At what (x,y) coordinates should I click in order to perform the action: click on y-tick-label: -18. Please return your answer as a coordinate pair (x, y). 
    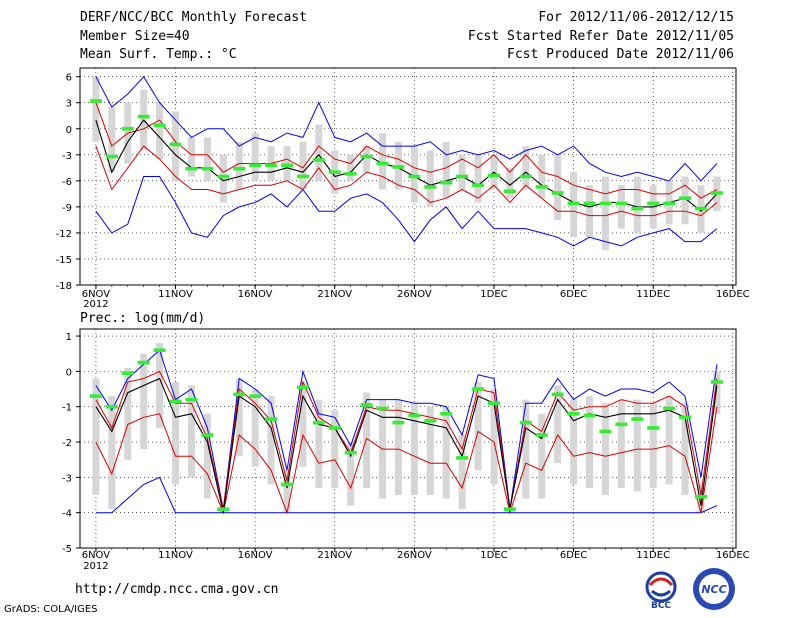
    Looking at the image, I should click on (64, 286).